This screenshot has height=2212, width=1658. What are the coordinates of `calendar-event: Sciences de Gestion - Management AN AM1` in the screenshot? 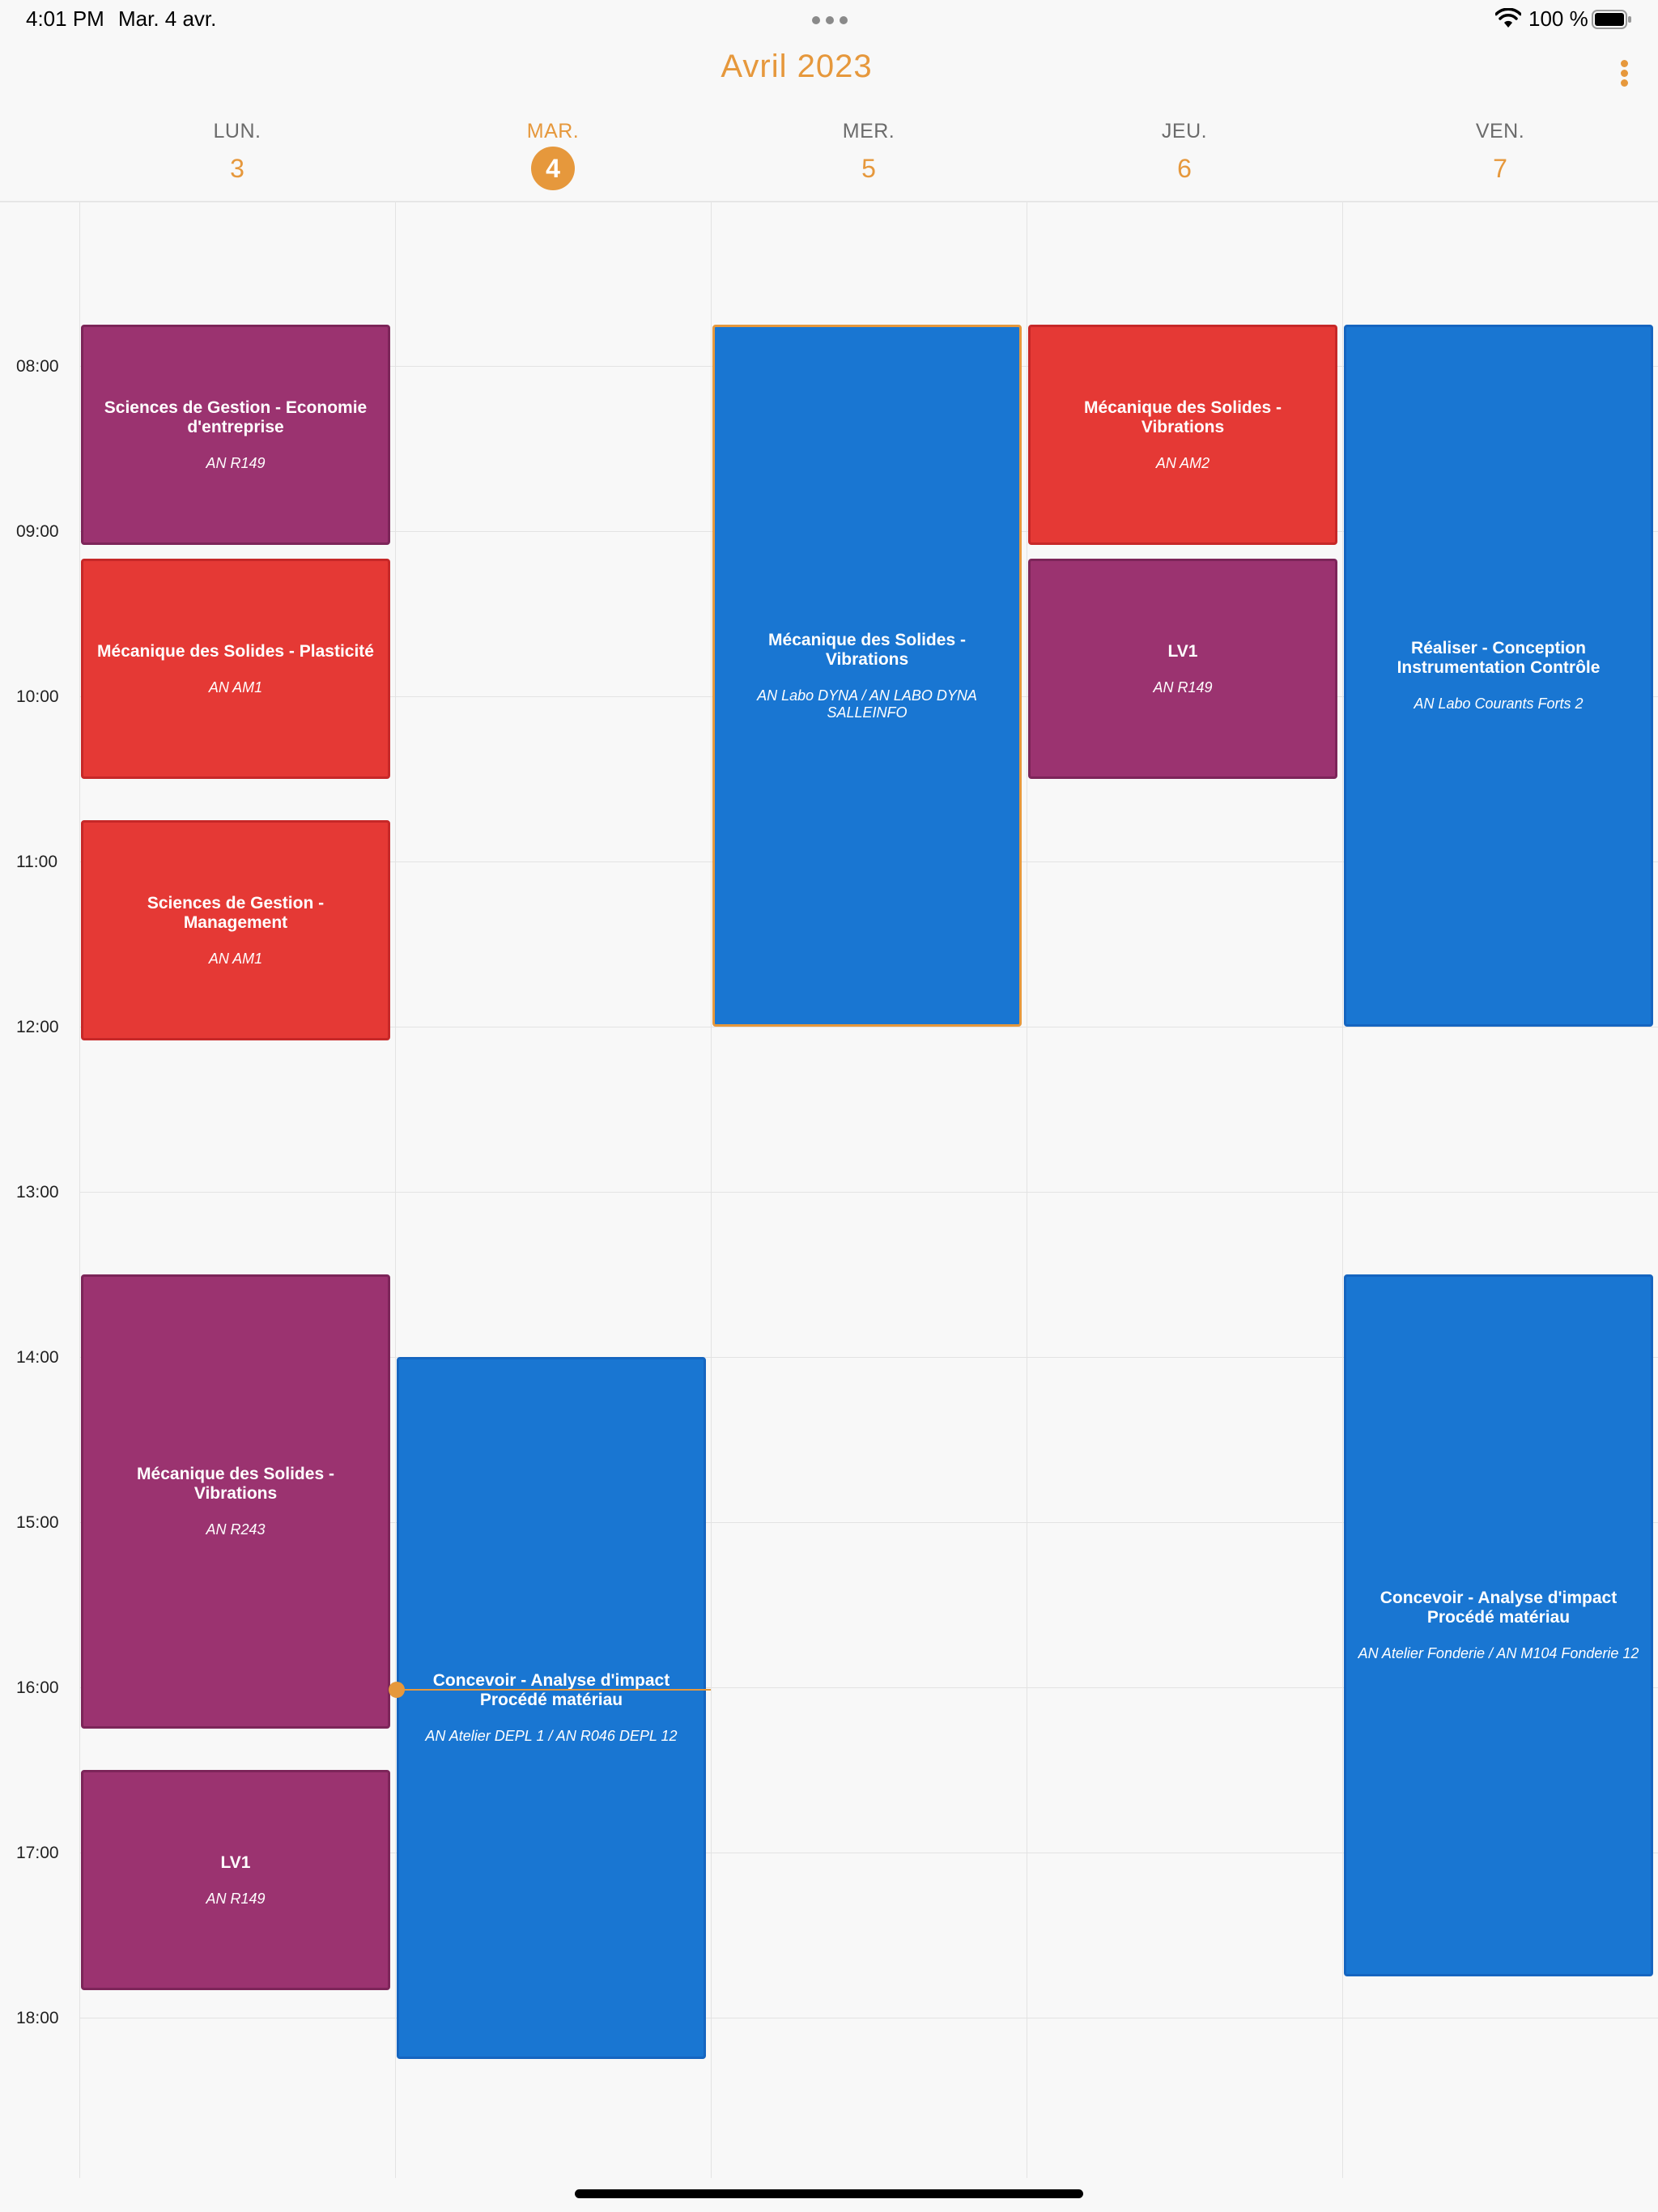 It's located at (235, 930).